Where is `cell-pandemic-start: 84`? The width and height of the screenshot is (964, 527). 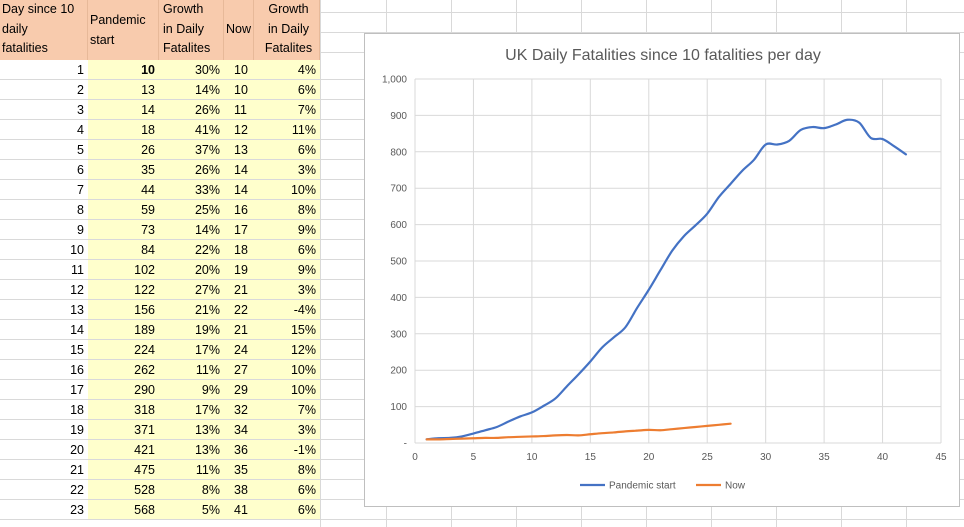
cell-pandemic-start: 84 is located at coordinates (123, 250).